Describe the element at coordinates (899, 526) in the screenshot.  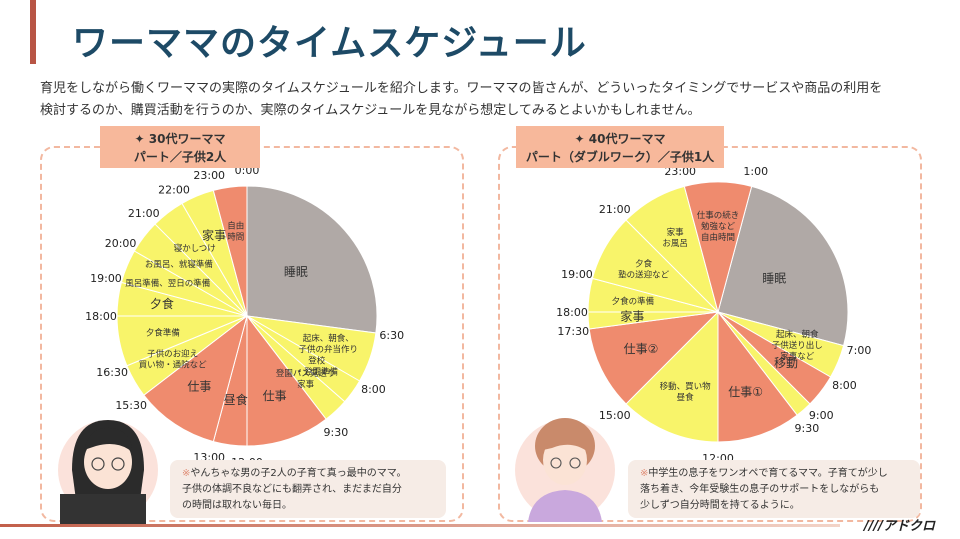
I see `brand-logo: ////アドクロ` at that location.